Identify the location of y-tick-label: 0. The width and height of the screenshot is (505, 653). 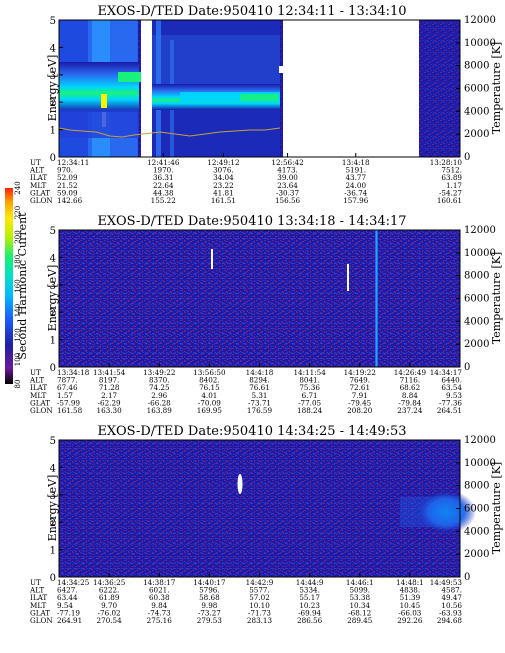
(53, 578).